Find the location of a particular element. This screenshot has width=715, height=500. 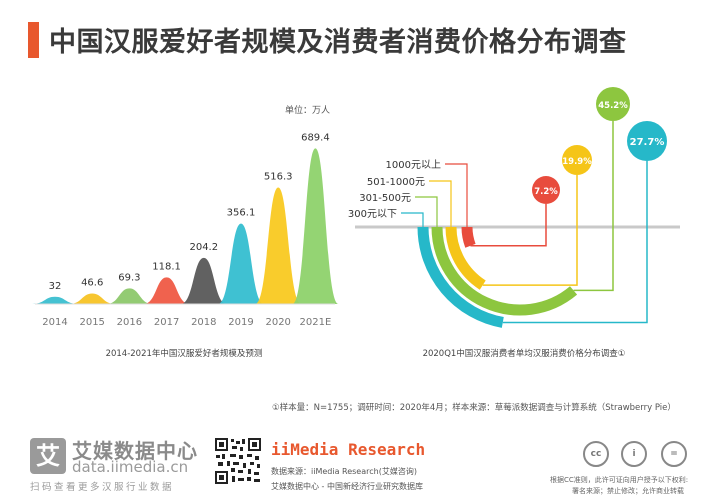

value-label-2021E: 689.4 is located at coordinates (315, 137).